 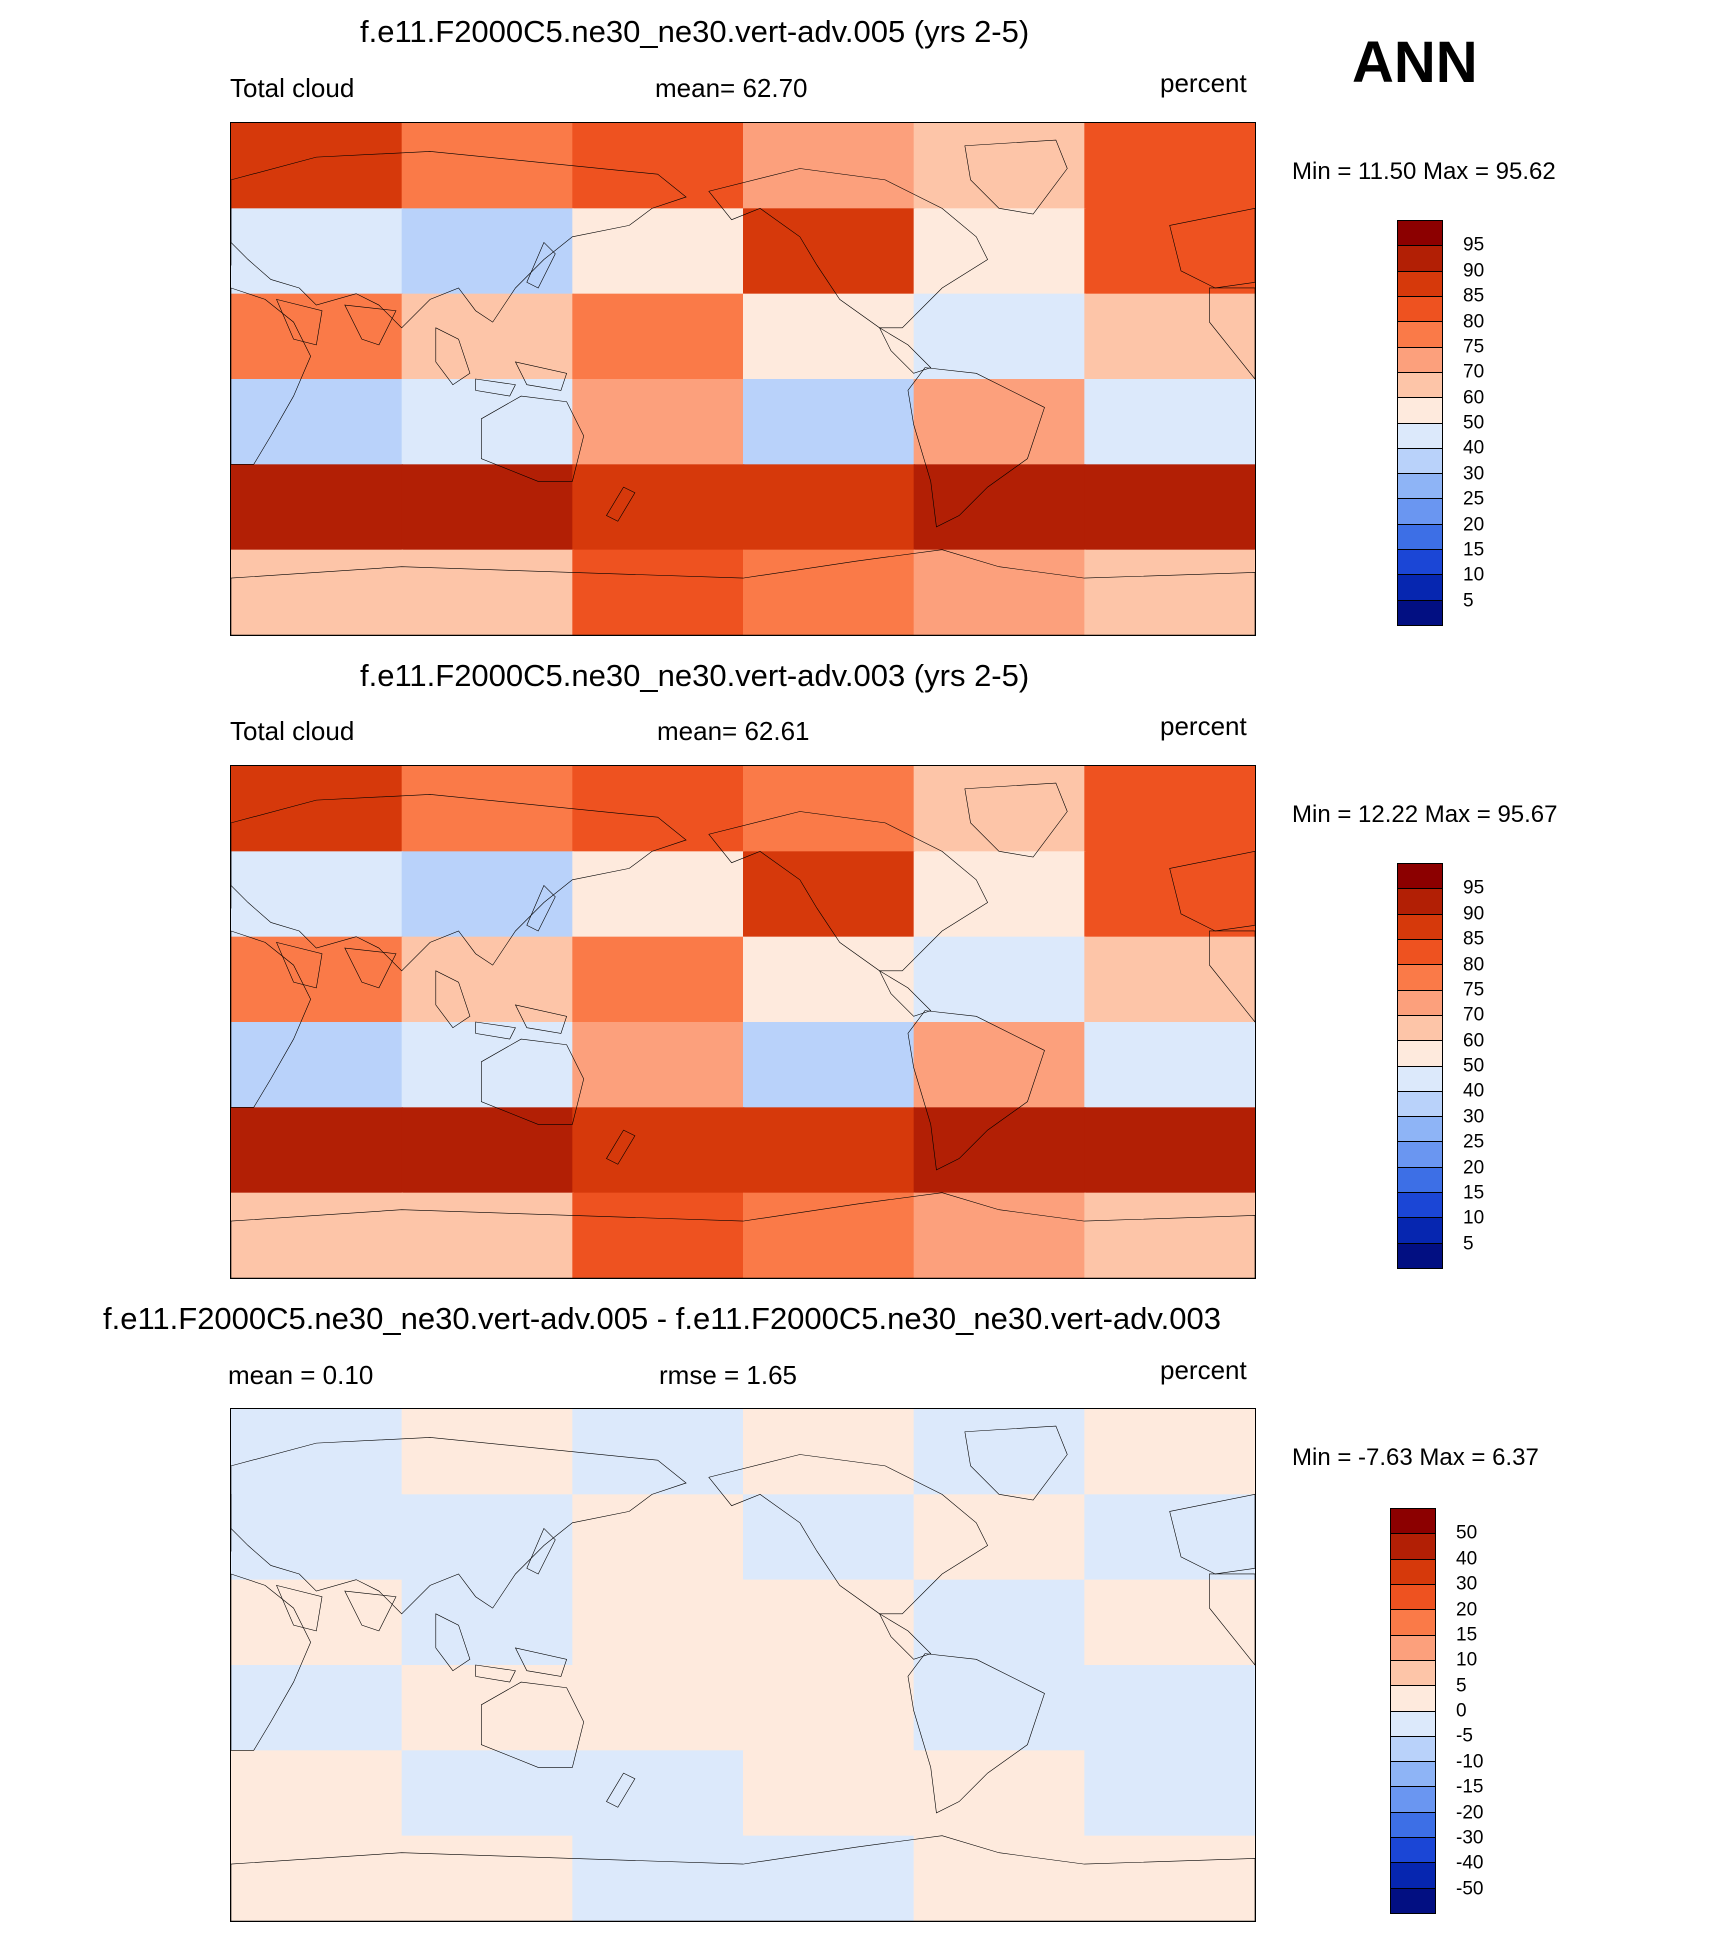 I want to click on colorbar-tick-label: 5, so click(x=1468, y=1244).